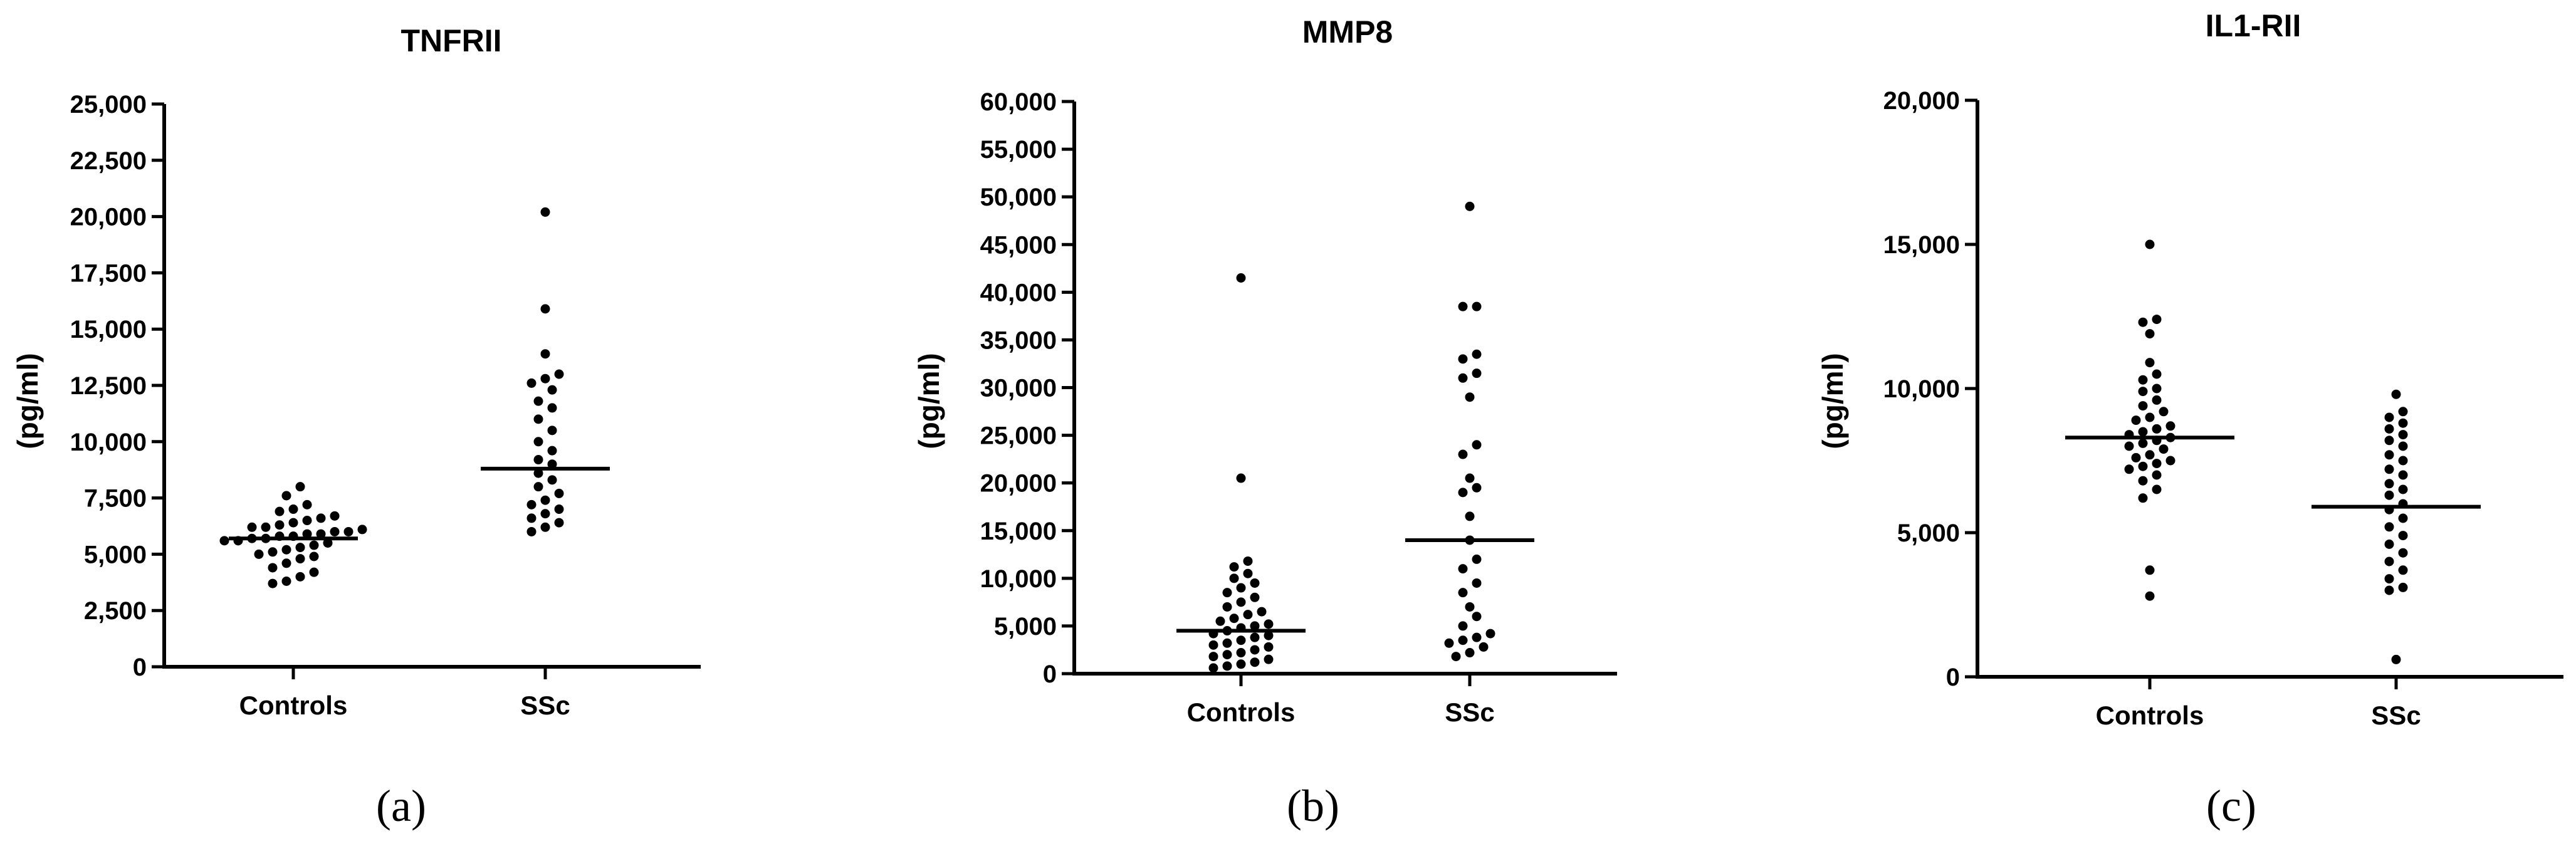 The width and height of the screenshot is (2576, 846). What do you see at coordinates (1469, 712) in the screenshot?
I see `x-tick-label: SSc` at bounding box center [1469, 712].